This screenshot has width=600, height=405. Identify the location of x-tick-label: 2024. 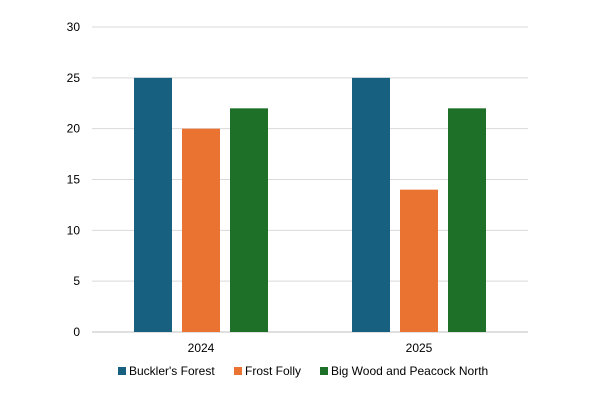
(201, 348).